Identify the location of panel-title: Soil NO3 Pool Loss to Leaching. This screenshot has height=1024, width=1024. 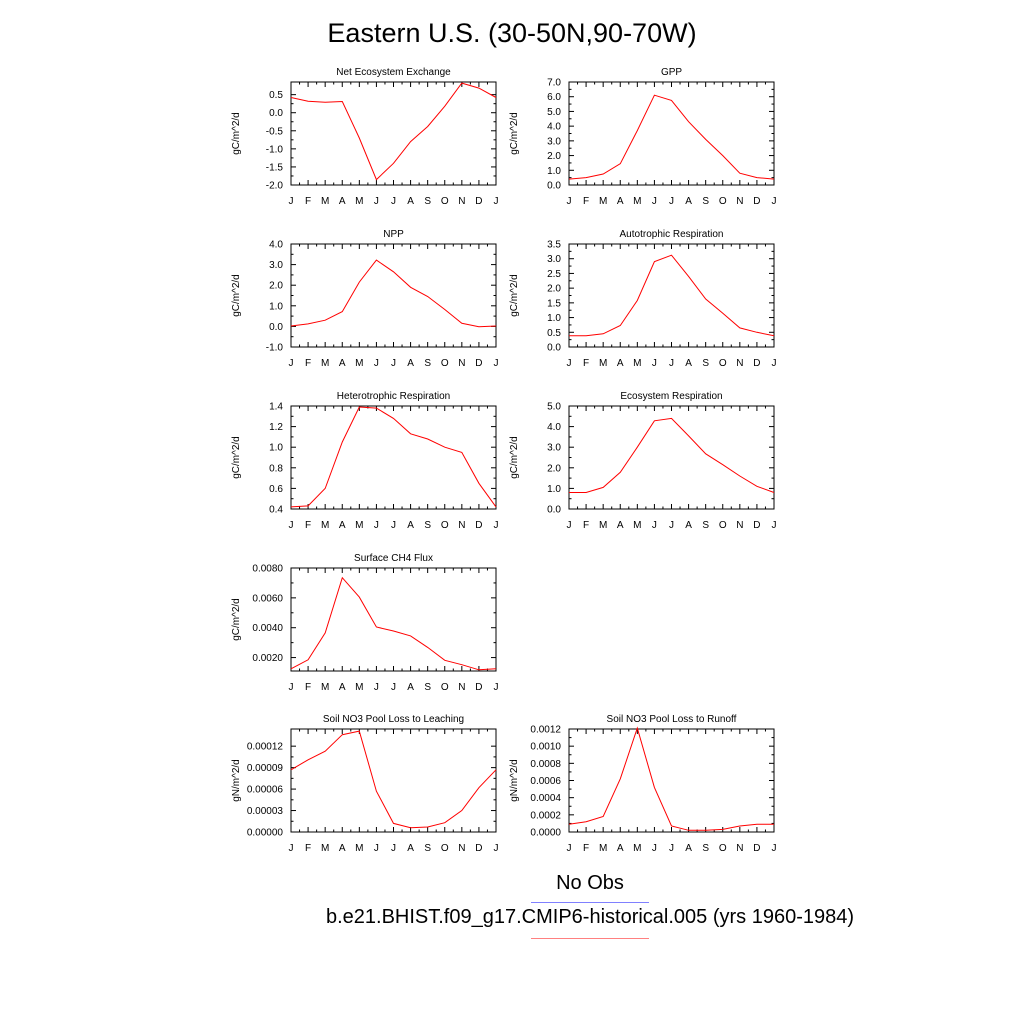
(393, 719).